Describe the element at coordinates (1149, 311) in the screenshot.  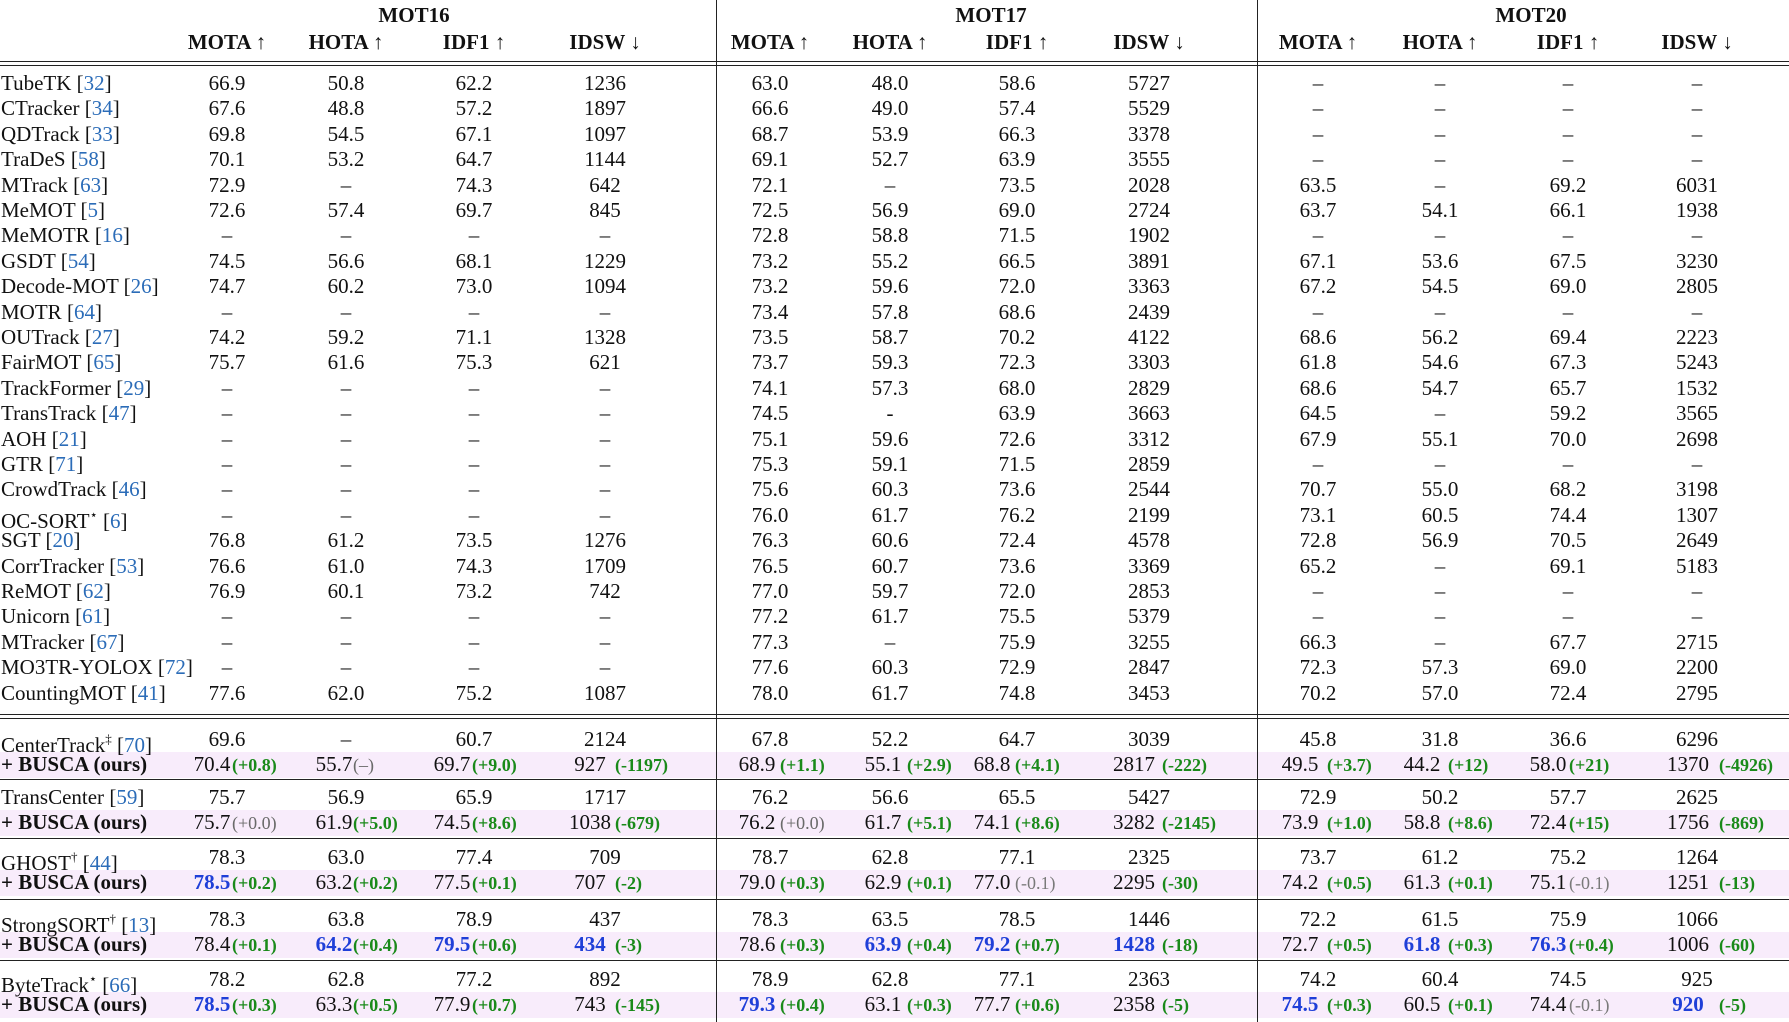
I see `value-cell: 2439` at that location.